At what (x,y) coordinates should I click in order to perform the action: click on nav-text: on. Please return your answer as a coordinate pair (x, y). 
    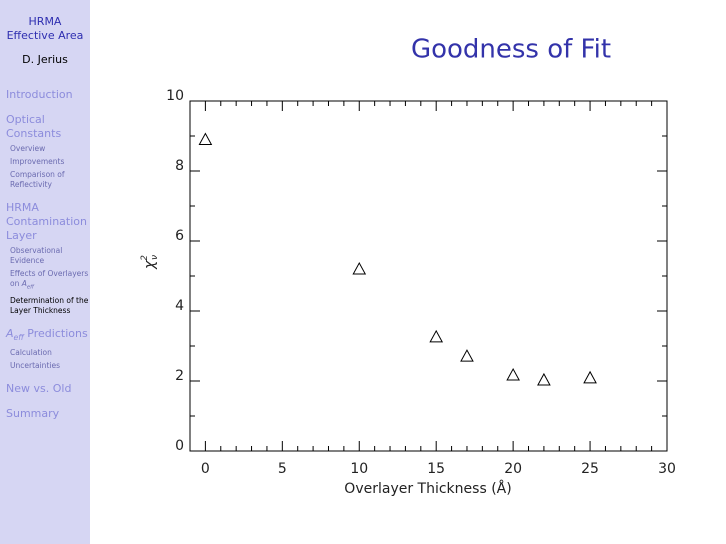
    Looking at the image, I should click on (16, 283).